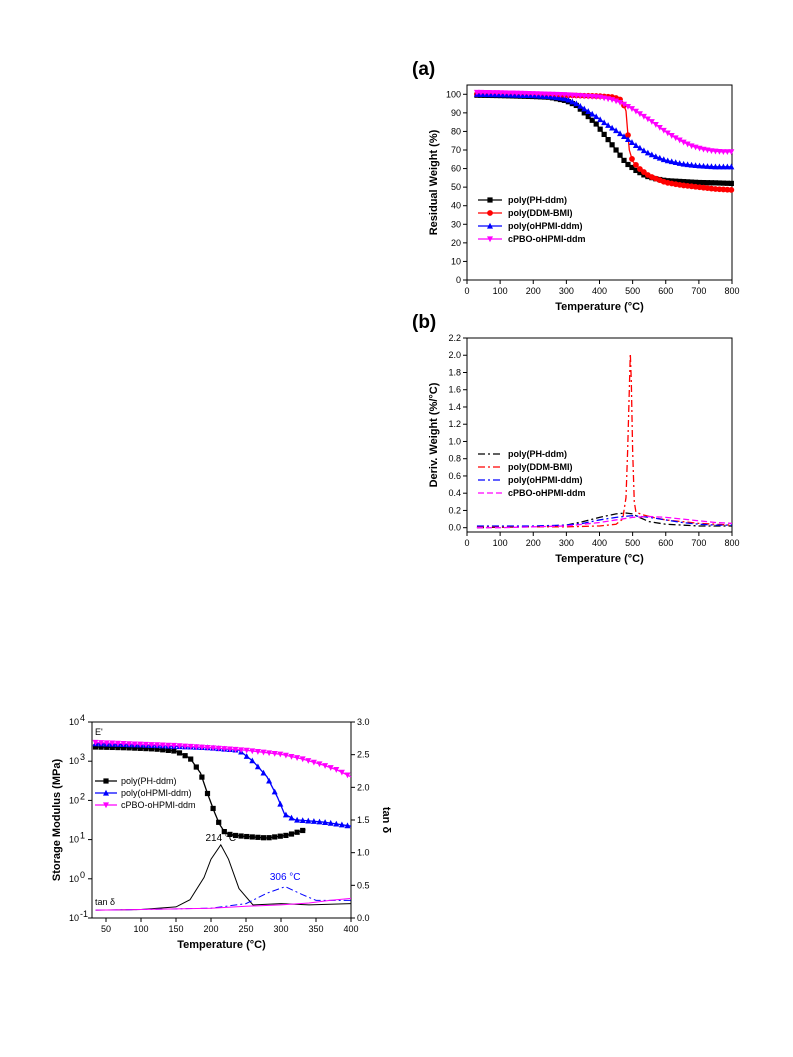  Describe the element at coordinates (632, 291) in the screenshot. I see `x-tick-label: 500` at that location.